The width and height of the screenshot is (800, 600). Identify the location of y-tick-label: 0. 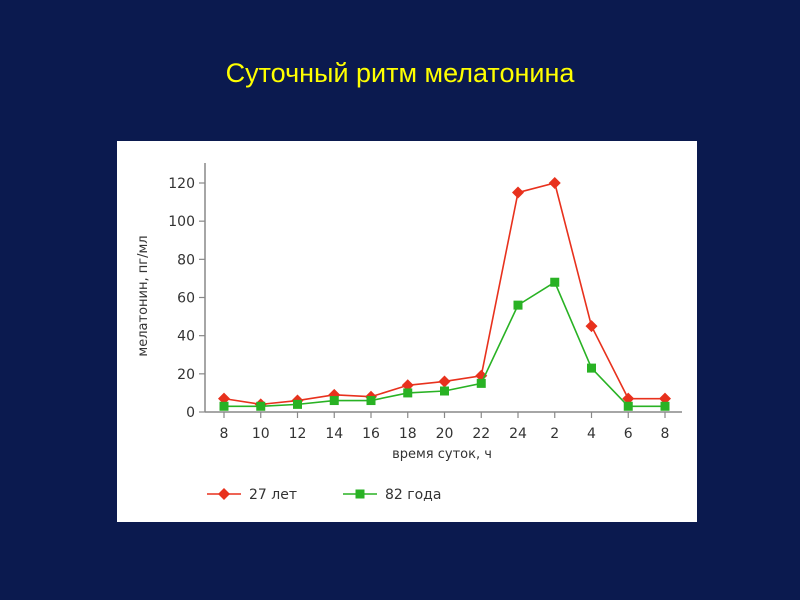
(190, 413).